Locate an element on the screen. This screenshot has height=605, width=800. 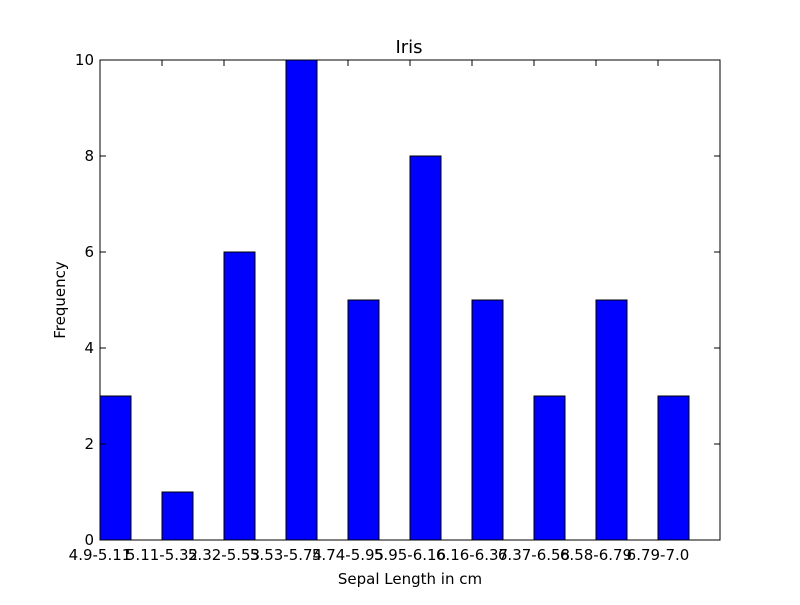
y-tick-label-3: 6 is located at coordinates (89, 252).